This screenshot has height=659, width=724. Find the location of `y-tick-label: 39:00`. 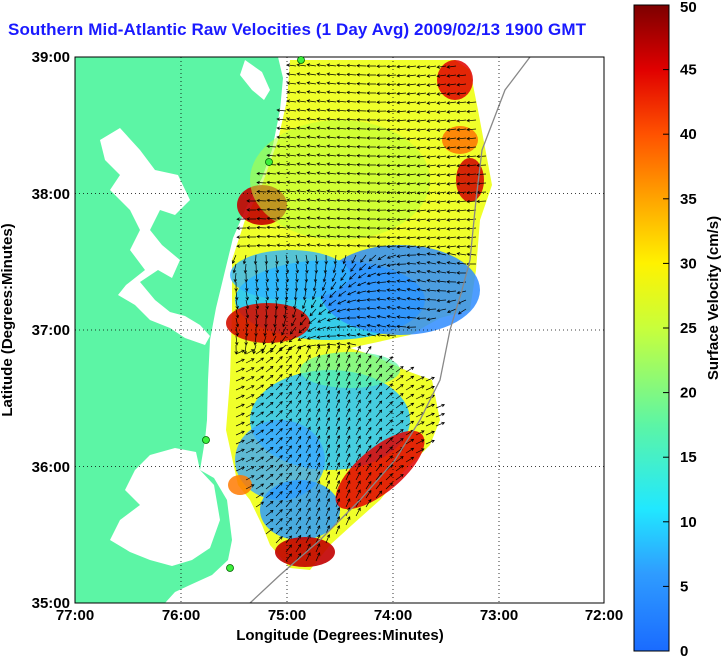

y-tick-label: 39:00 is located at coordinates (51, 57).